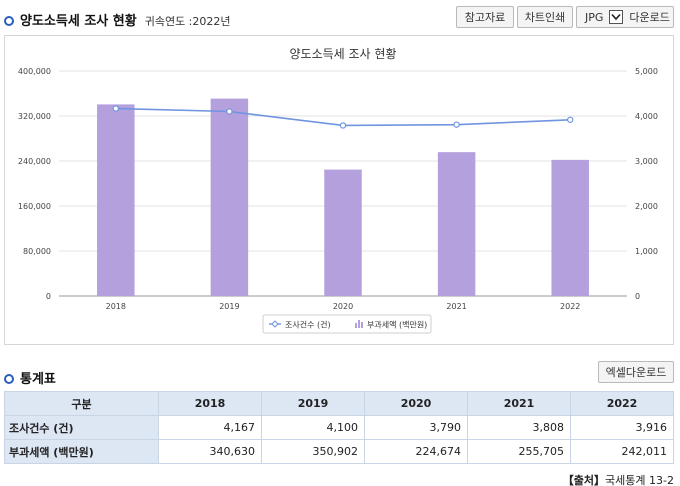  Describe the element at coordinates (313, 403) in the screenshot. I see `column-header: 2019` at that location.